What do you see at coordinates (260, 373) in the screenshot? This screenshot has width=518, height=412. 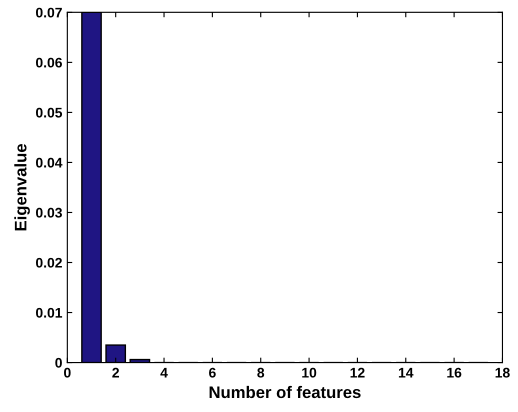 I see `x-tick-label: 8` at bounding box center [260, 373].